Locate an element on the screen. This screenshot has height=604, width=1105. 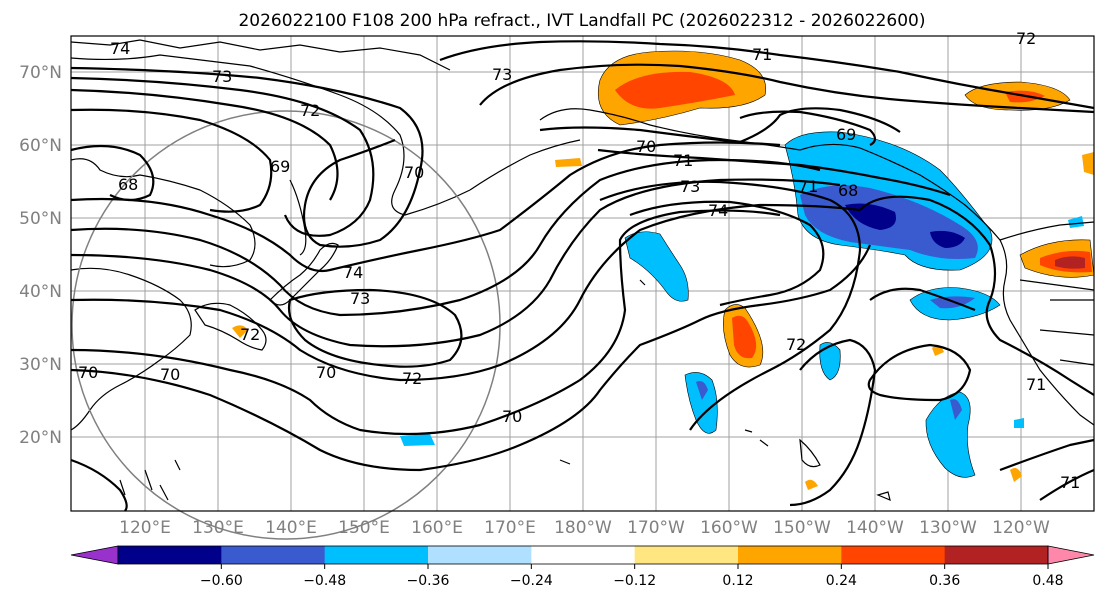
colorbar-tick-label: −0.48 is located at coordinates (324, 581).